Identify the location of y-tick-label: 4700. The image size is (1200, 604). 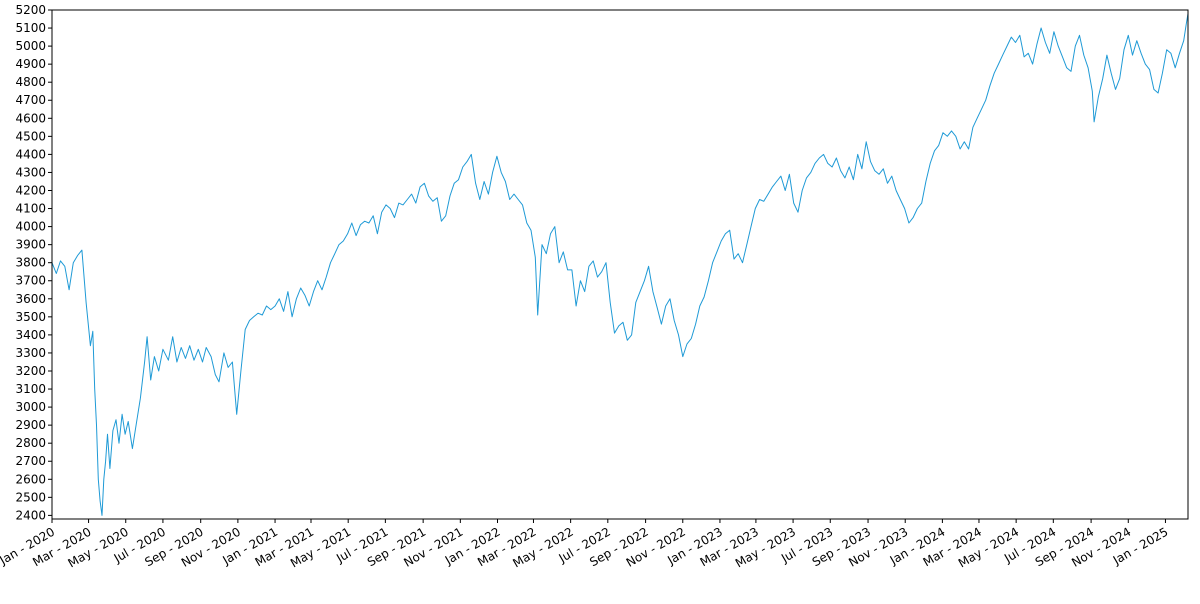
(30, 100).